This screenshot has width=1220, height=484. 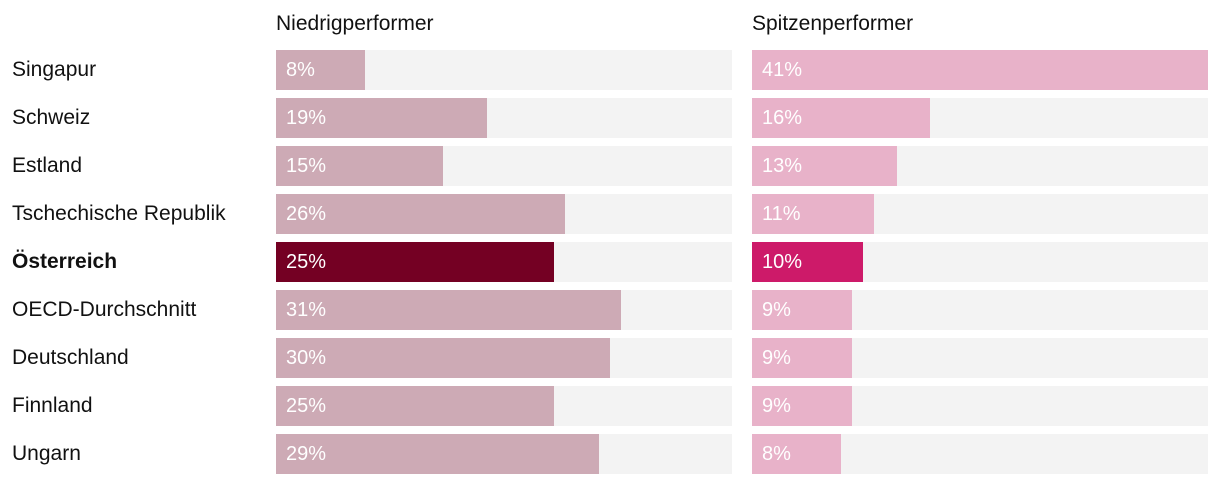 I want to click on bar-track-spitzenperformer-finnland: 9%, so click(x=980, y=406).